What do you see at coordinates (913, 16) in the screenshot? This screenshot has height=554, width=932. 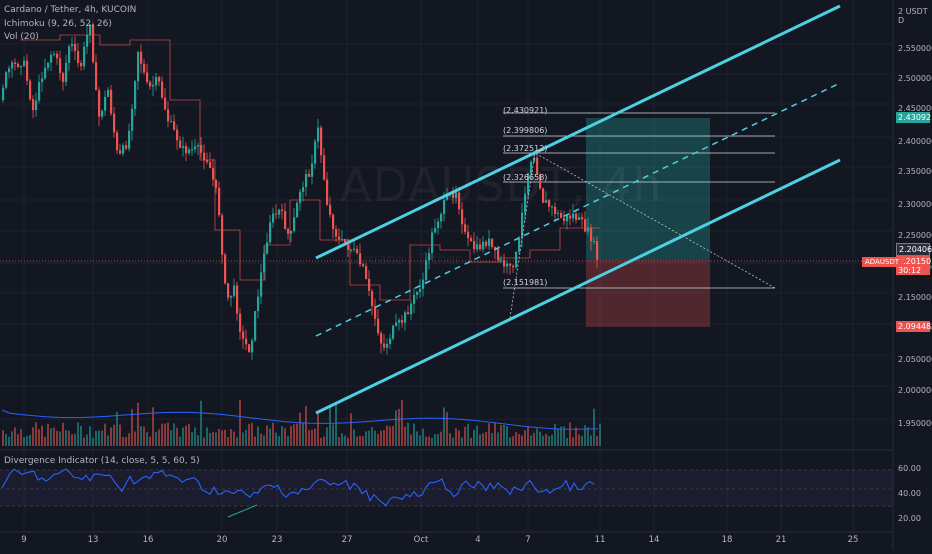 I see `currency-label: 2 USDT D` at bounding box center [913, 16].